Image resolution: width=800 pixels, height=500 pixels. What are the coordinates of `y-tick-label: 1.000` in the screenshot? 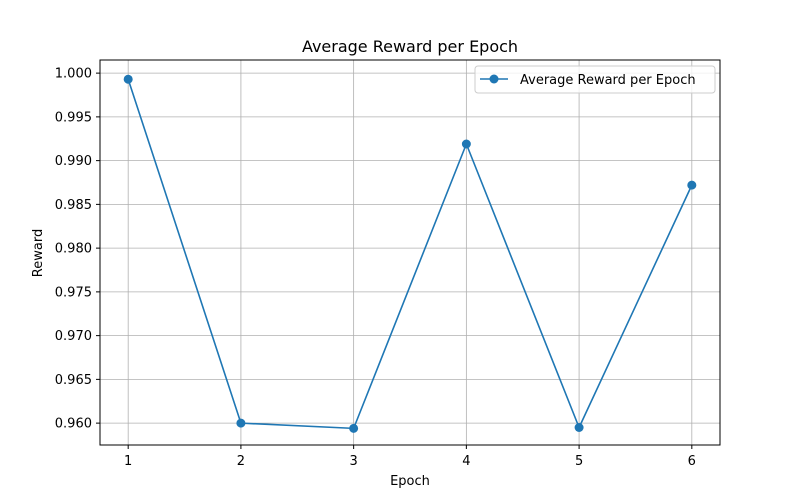 It's located at (73, 74).